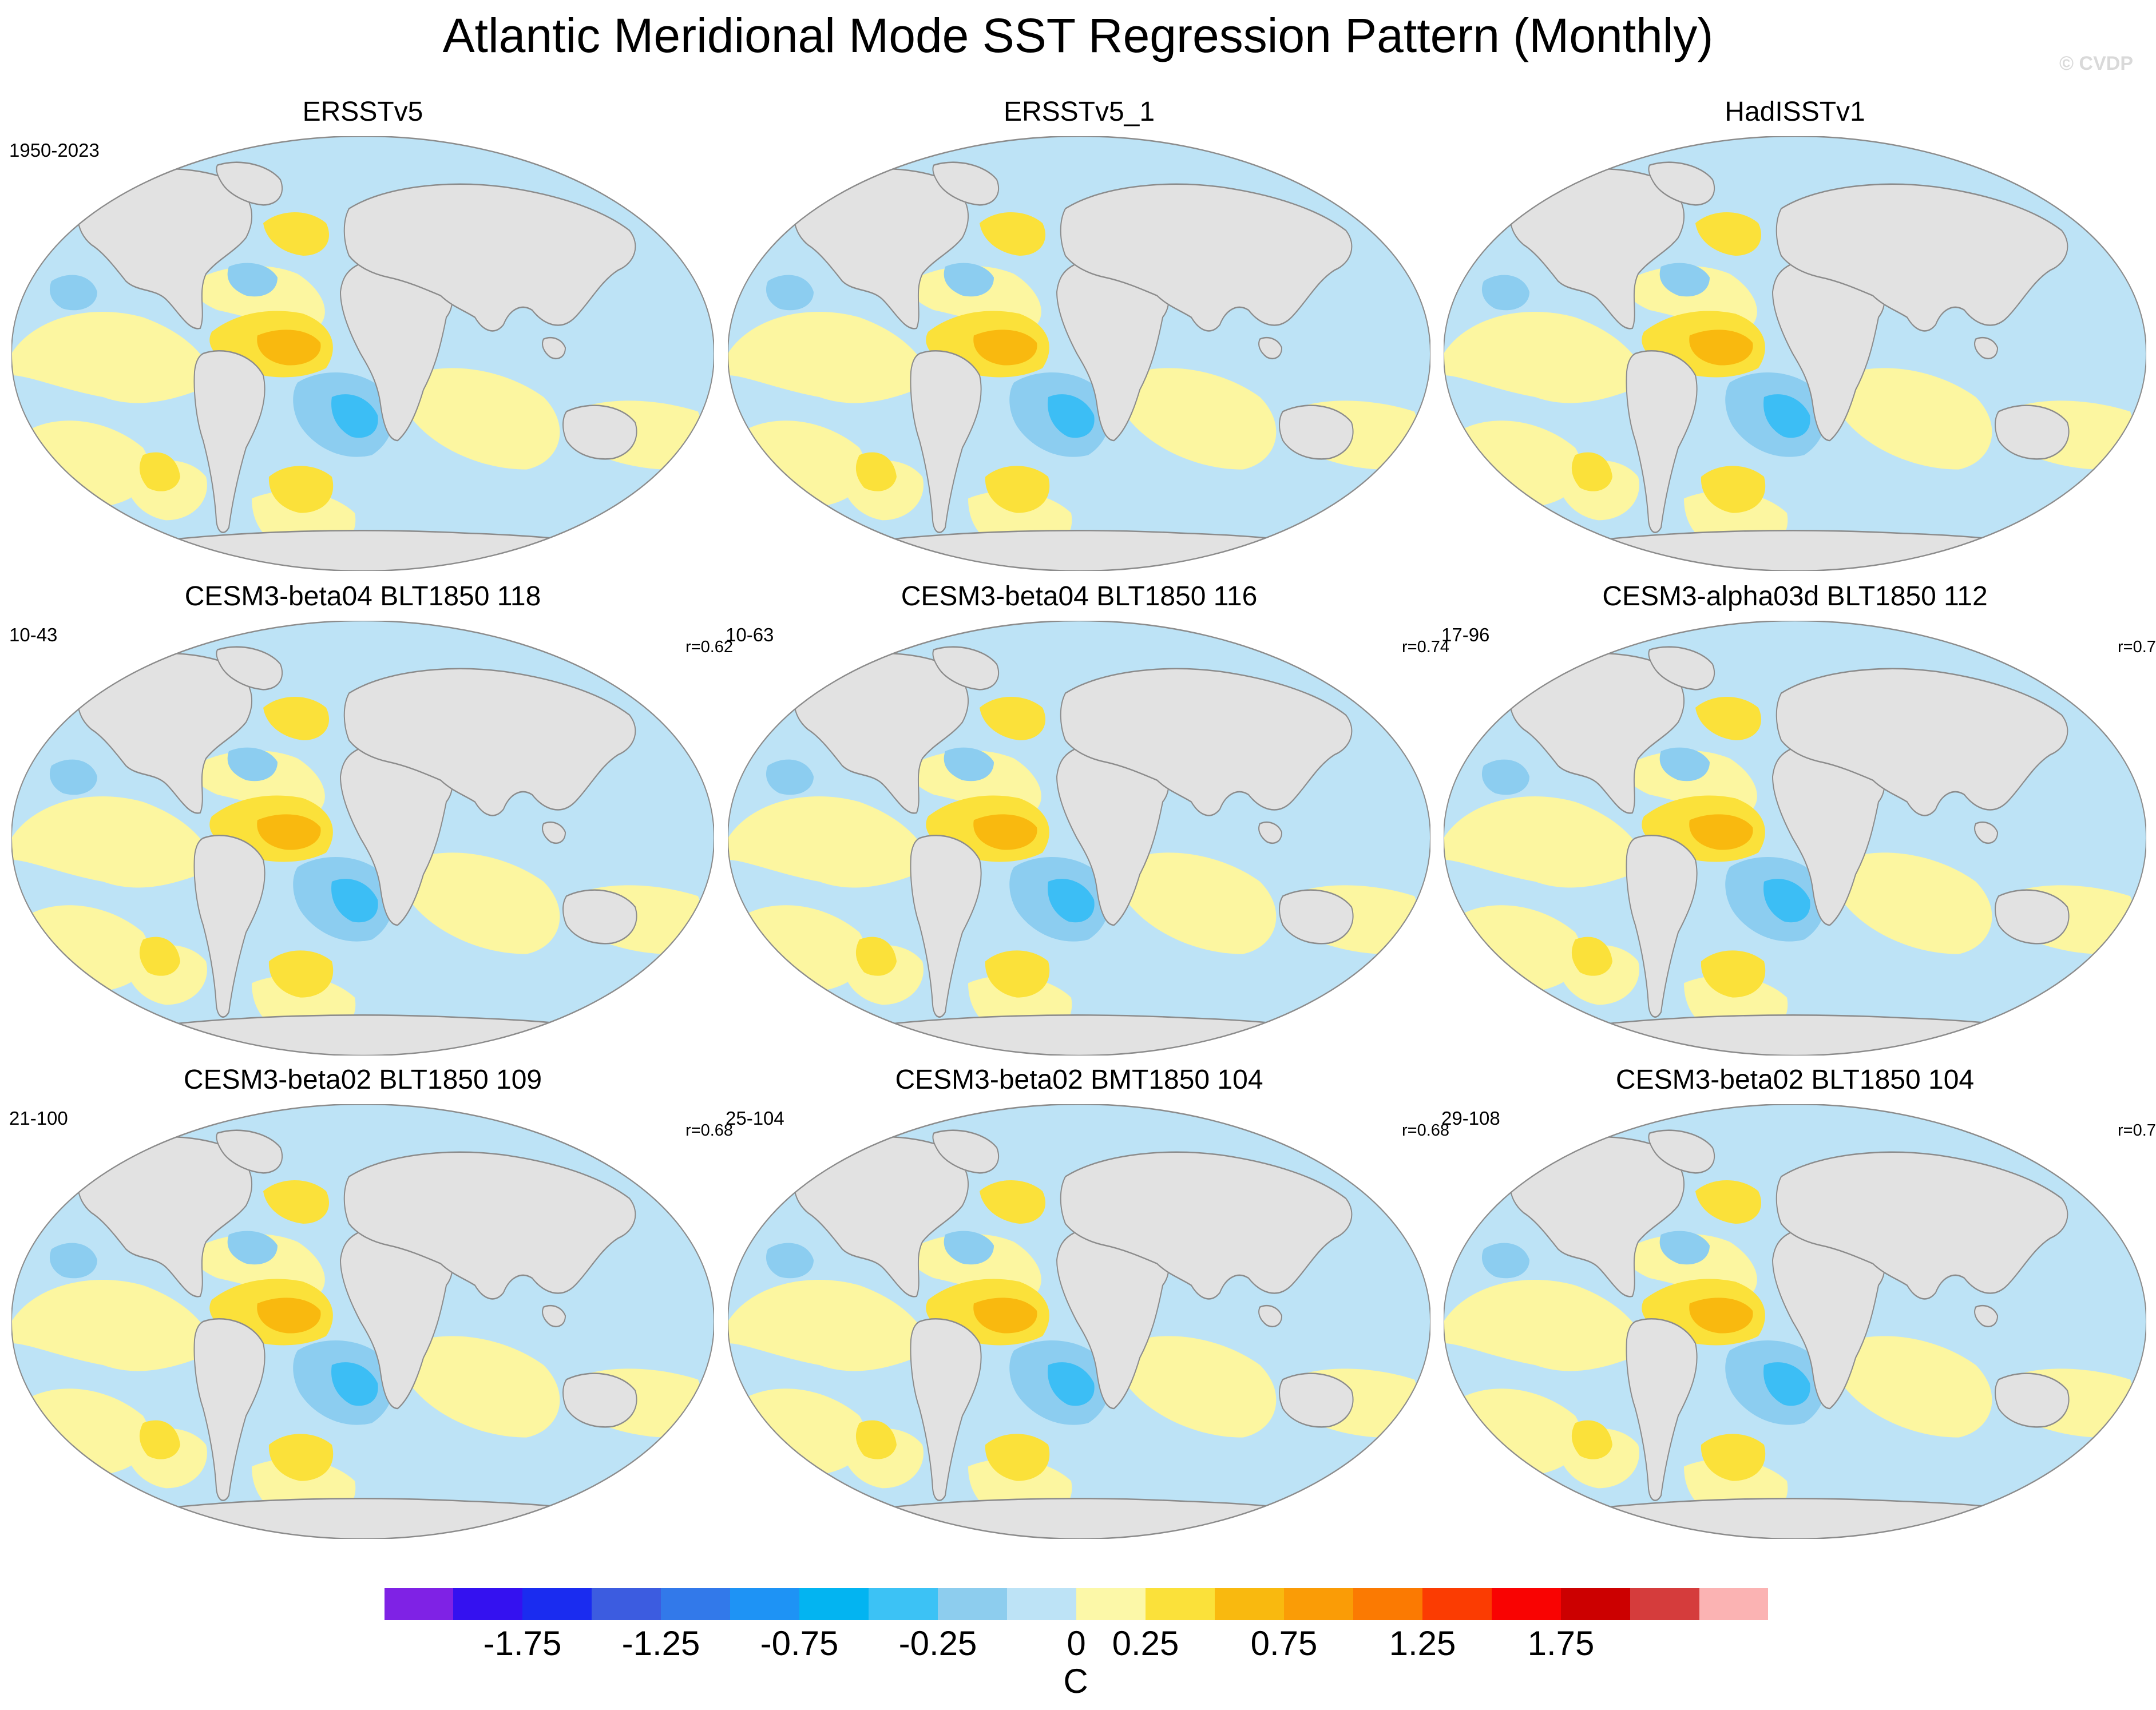 The height and width of the screenshot is (1710, 2156). I want to click on panel-title: CESM3-alpha03d BLT1850 112, so click(1795, 596).